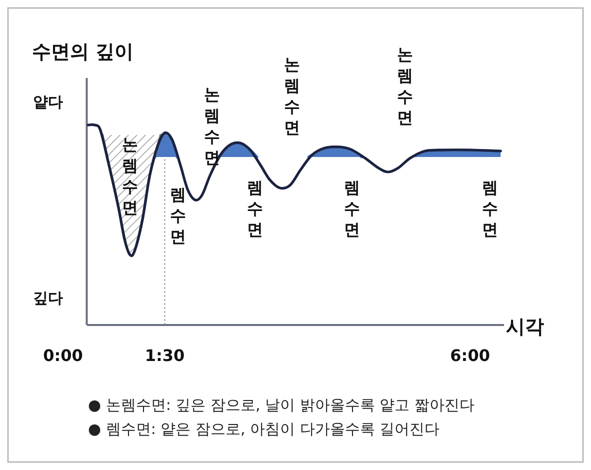  What do you see at coordinates (525, 327) in the screenshot?
I see `x-axis-title: 시각` at bounding box center [525, 327].